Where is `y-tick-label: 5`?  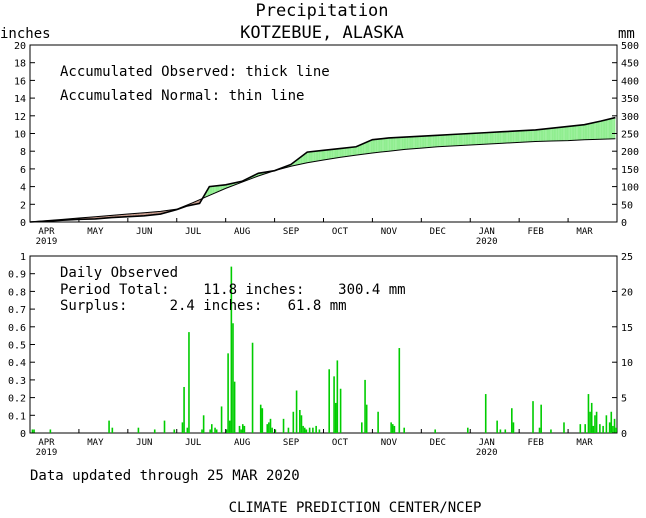
y-tick-label: 5 is located at coordinates (624, 399).